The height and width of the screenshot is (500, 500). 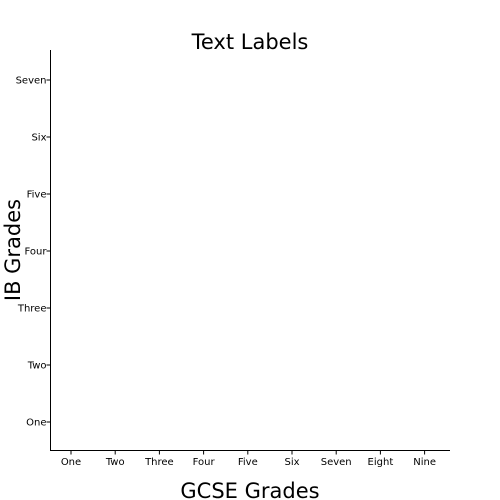 What do you see at coordinates (381, 462) in the screenshot?
I see `x-tick-label: Eight` at bounding box center [381, 462].